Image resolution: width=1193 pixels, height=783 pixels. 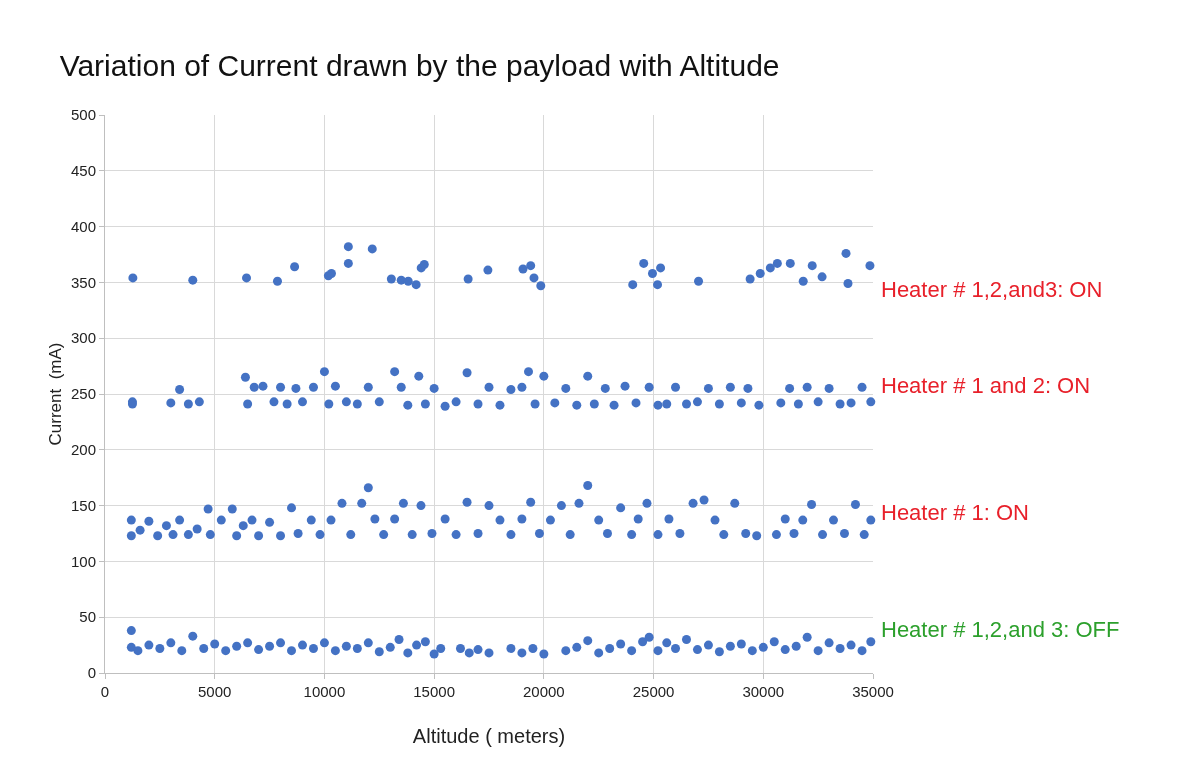 What do you see at coordinates (83, 226) in the screenshot?
I see `y-tick-label: 400` at bounding box center [83, 226].